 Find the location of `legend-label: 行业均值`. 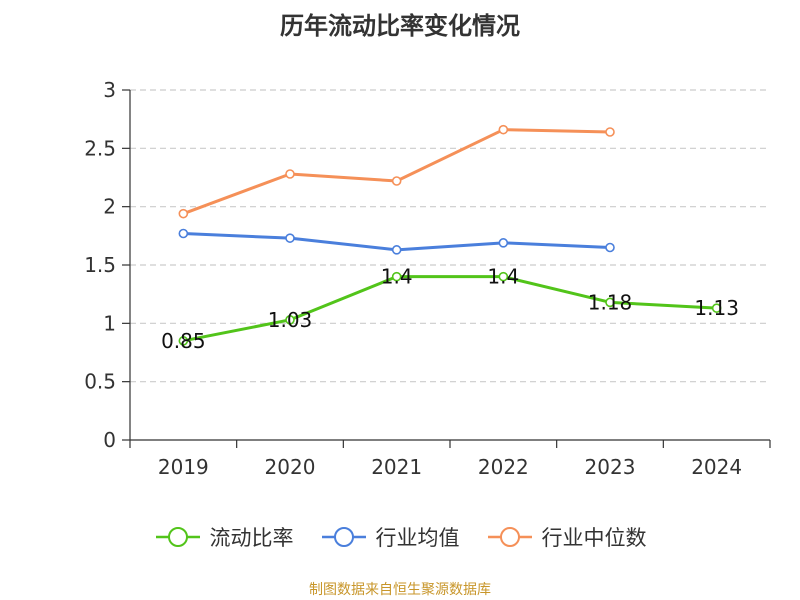

legend-label: 行业均值 is located at coordinates (417, 538).